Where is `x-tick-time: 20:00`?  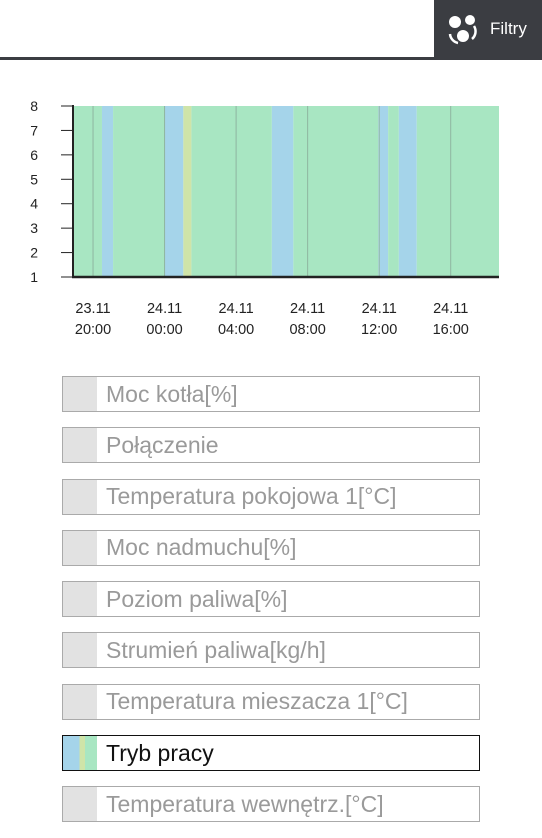 x-tick-time: 20:00 is located at coordinates (93, 330).